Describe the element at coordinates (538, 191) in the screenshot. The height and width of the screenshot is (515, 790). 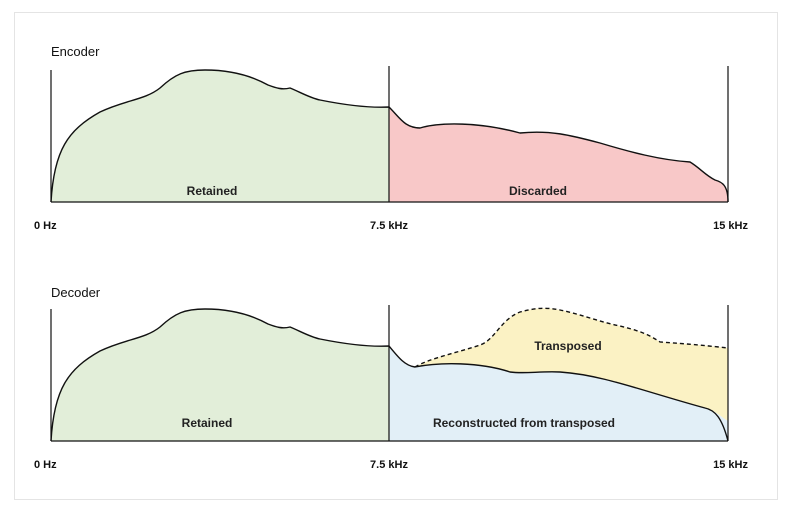
I see `encoder-discarded-label: Discarded` at that location.